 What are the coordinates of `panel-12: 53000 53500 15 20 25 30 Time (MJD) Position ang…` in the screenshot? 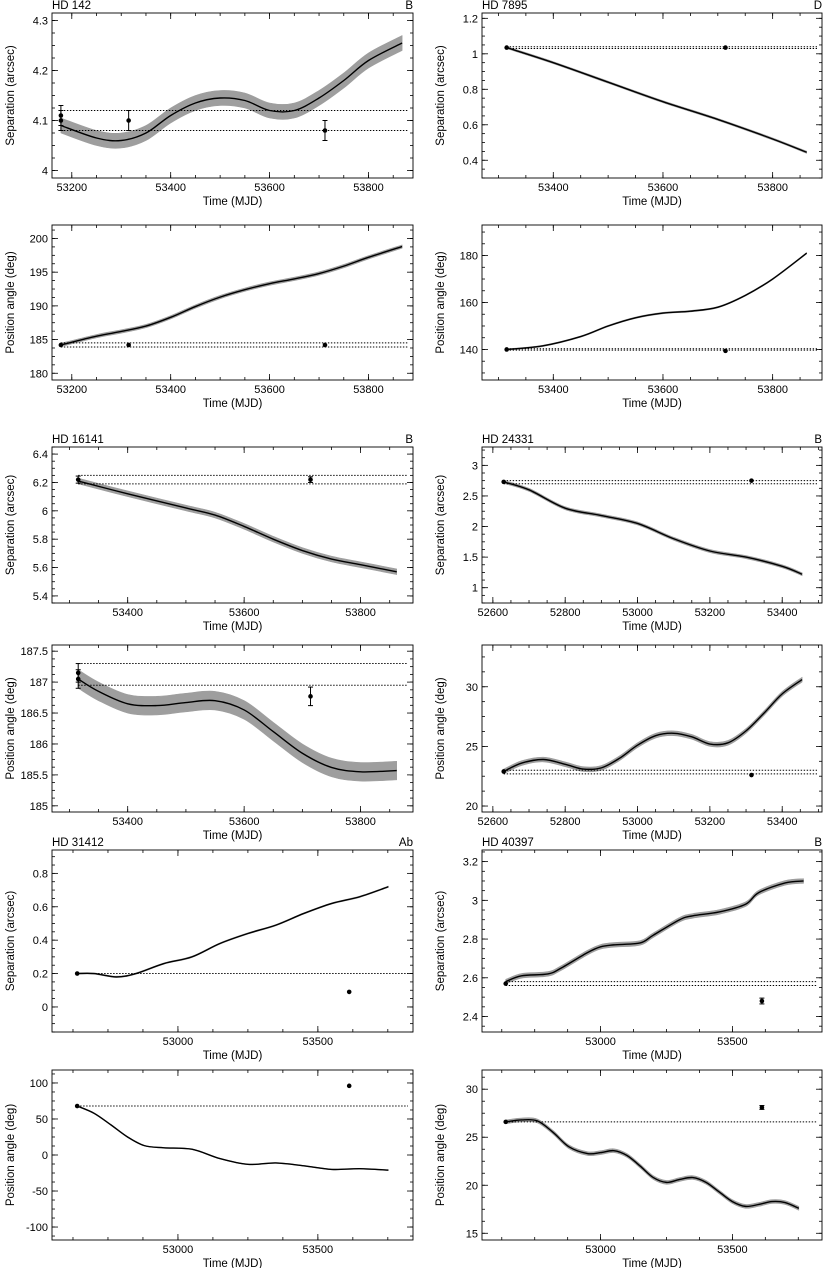 It's located at (629, 1168).